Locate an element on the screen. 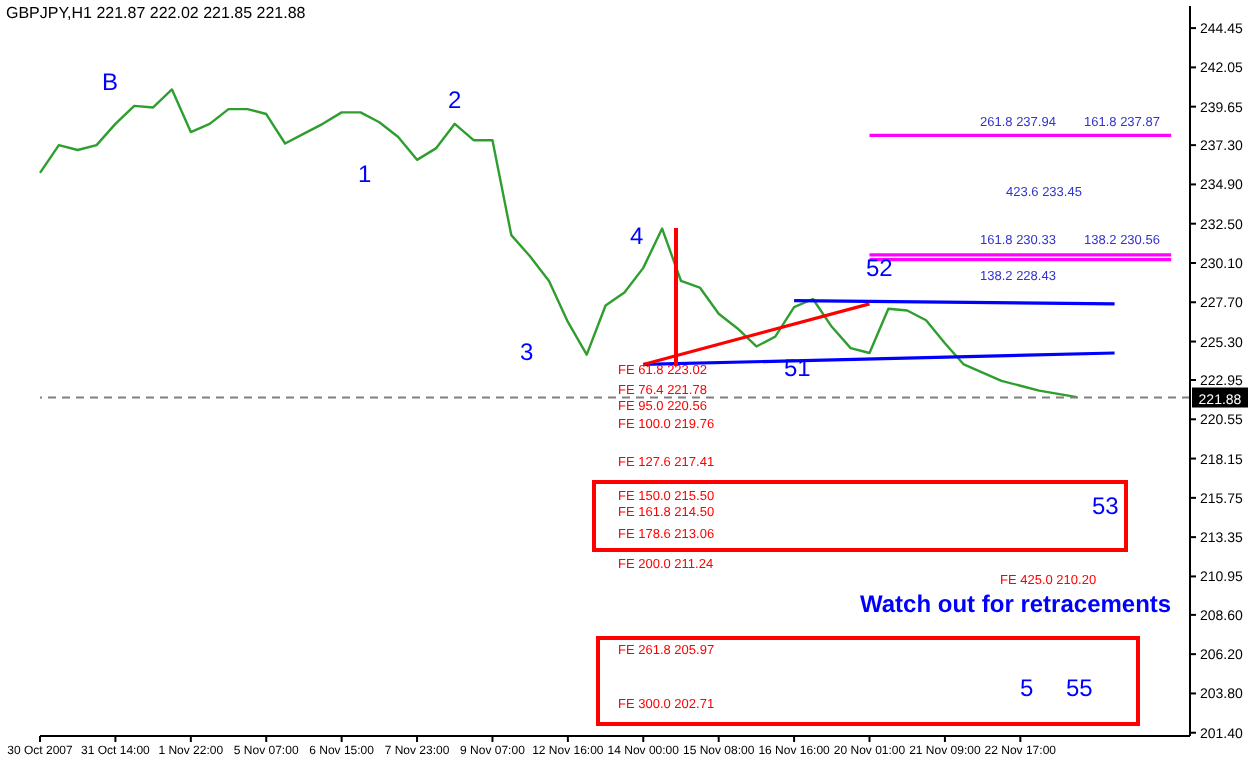 The image size is (1250, 760). annotation: 5 is located at coordinates (1027, 688).